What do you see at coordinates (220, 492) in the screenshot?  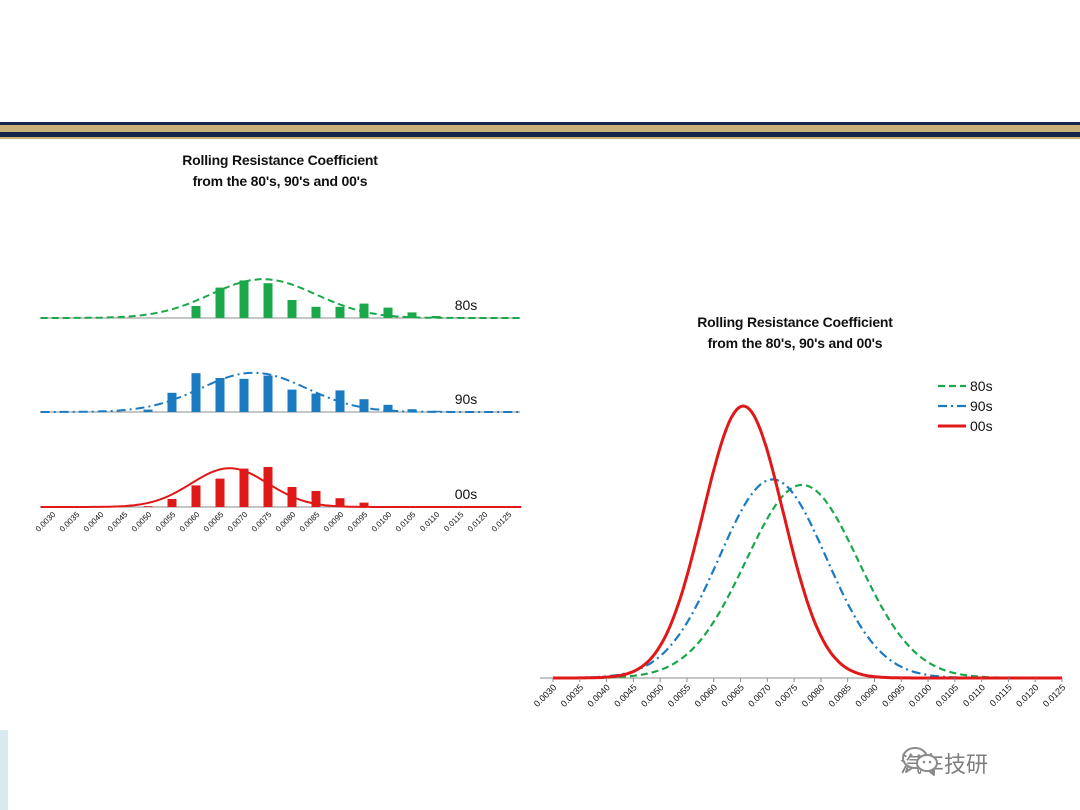 I see `bar-00s-0.0065` at bounding box center [220, 492].